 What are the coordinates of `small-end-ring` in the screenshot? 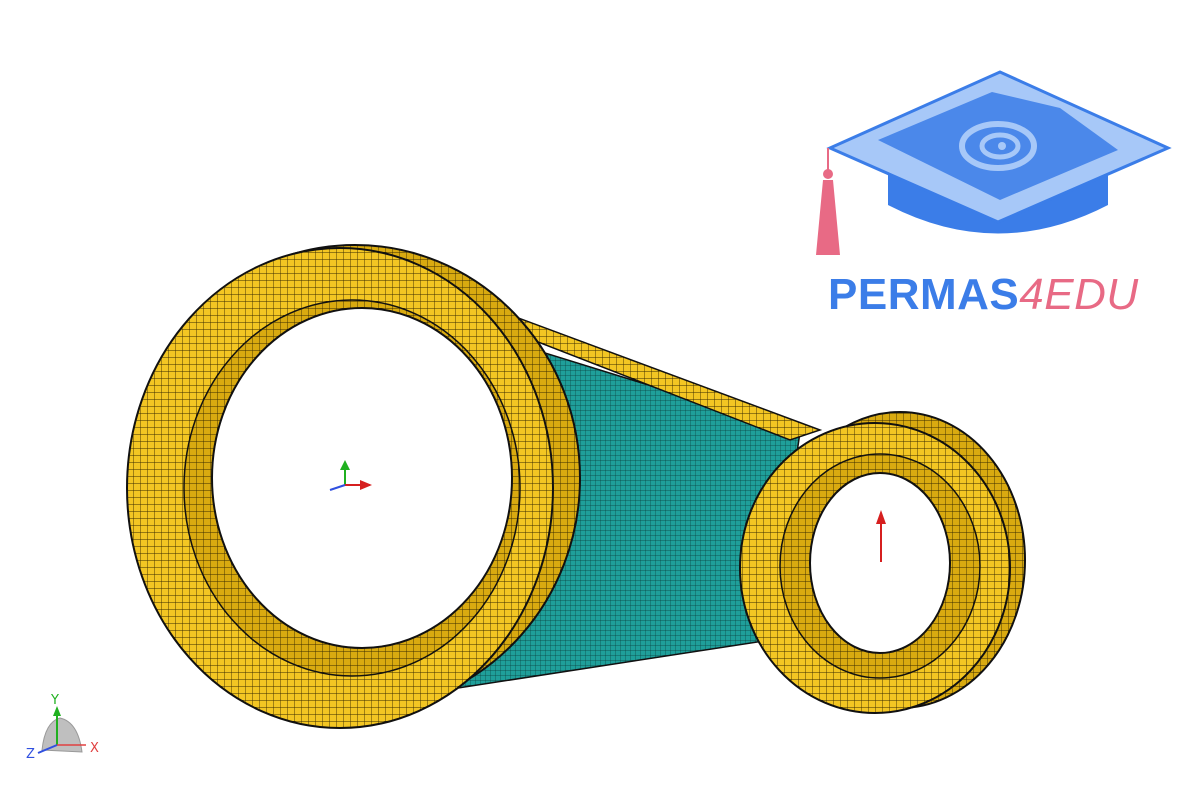 It's located at (882, 562).